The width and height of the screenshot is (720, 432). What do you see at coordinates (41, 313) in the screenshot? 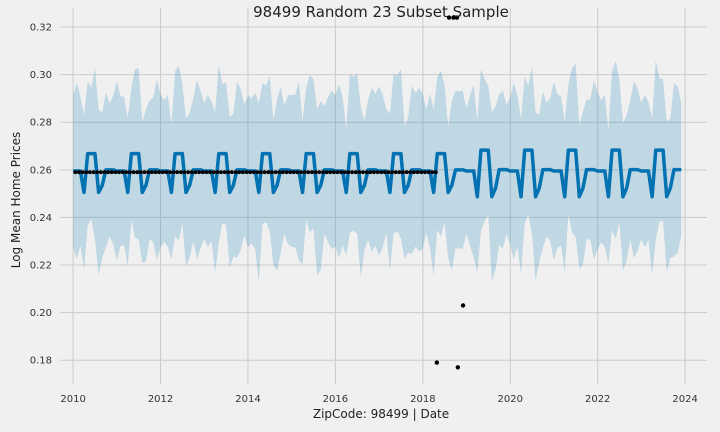
I see `y-tick-label: 0.20` at bounding box center [41, 313].